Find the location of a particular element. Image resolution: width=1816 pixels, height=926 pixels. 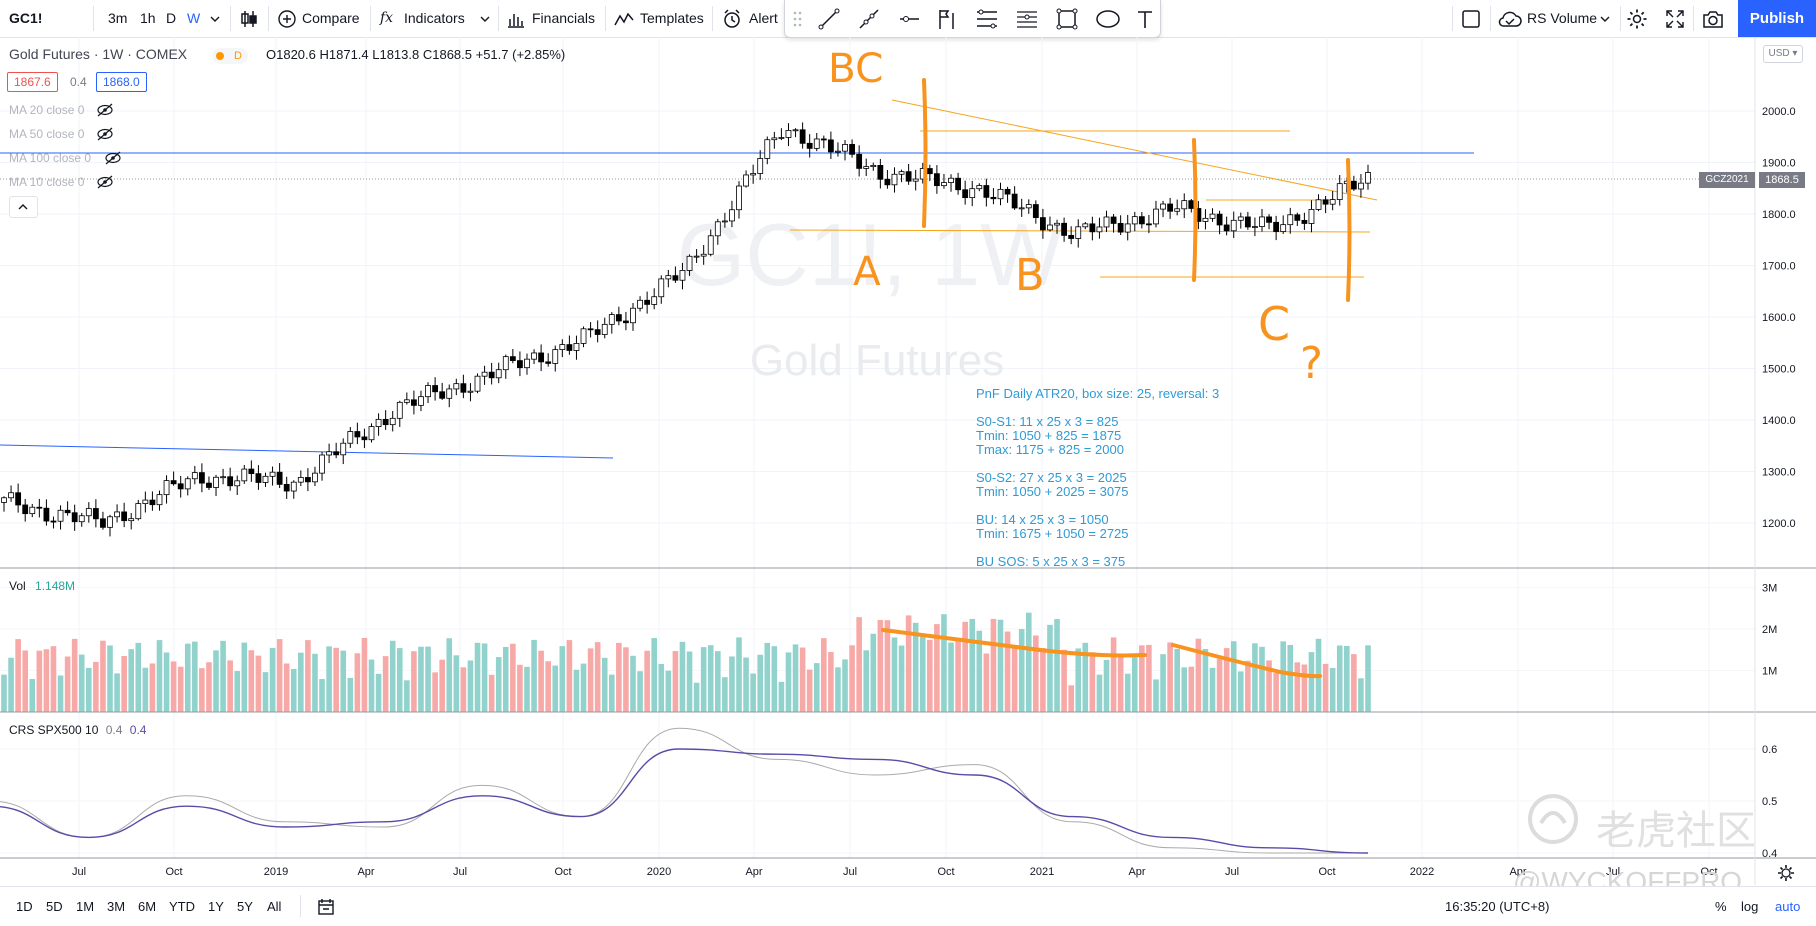

annotation-line is located at coordinates (1097, 464).